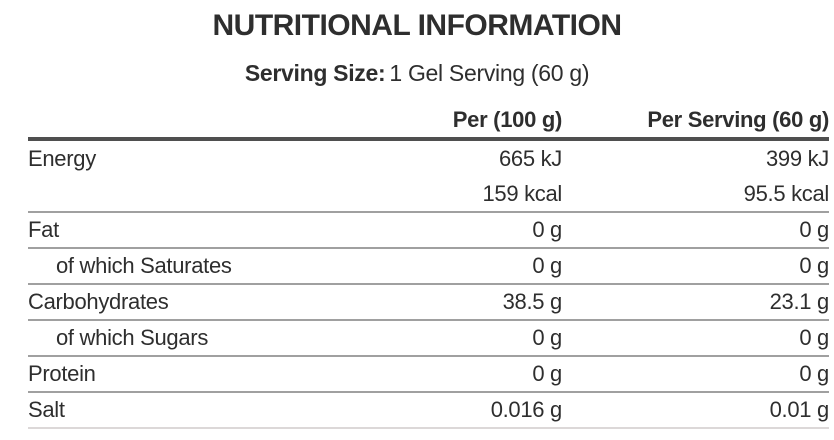  Describe the element at coordinates (62, 158) in the screenshot. I see `row-label: Energy` at that location.